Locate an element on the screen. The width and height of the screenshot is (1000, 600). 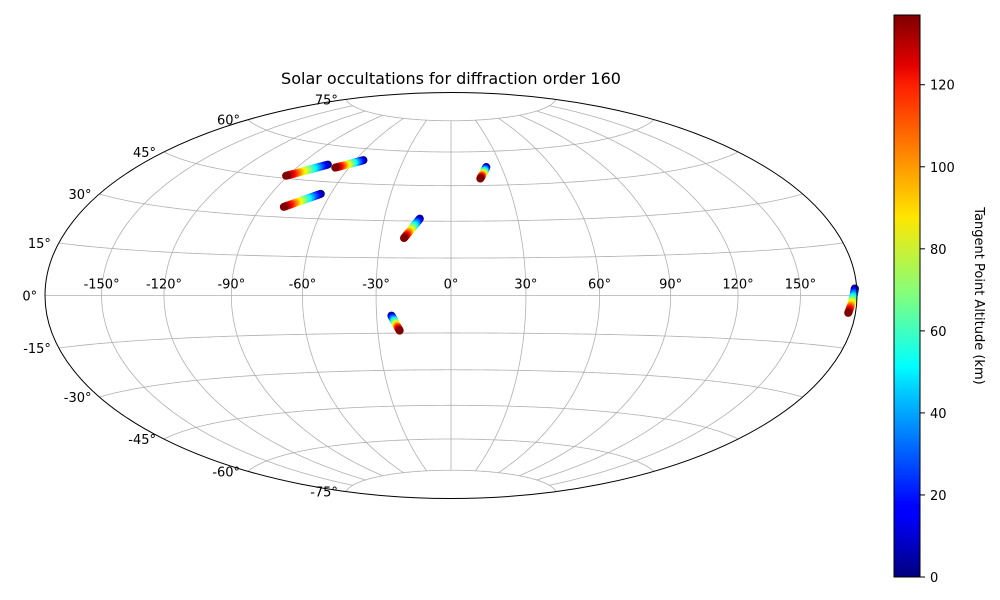
latitude-tick-label: 45° is located at coordinates (144, 153).